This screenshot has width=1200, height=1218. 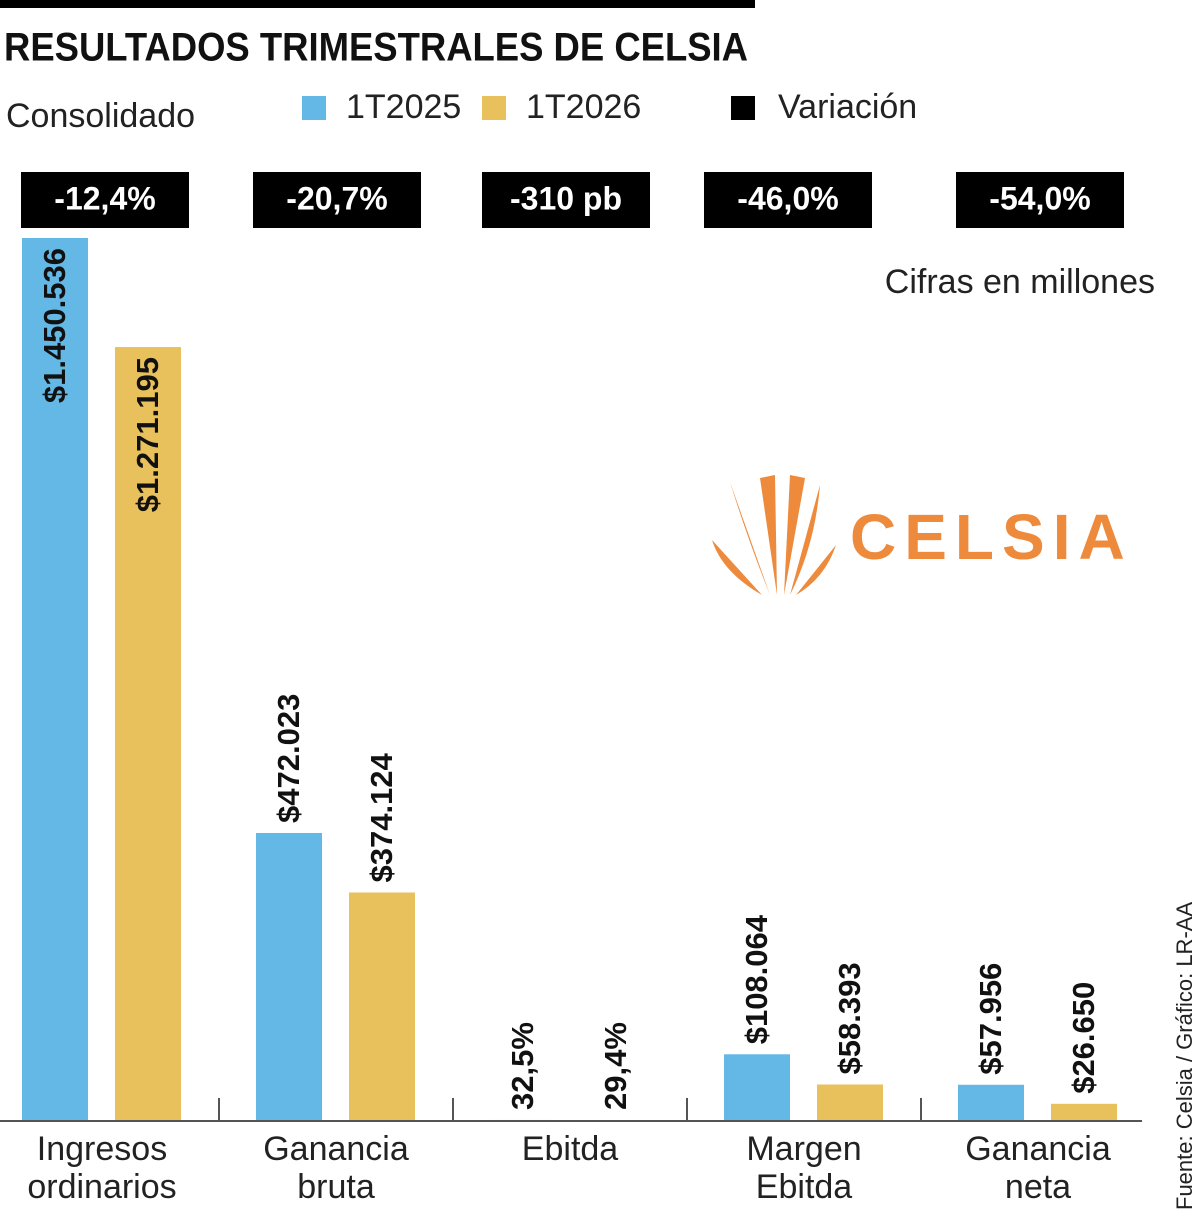 I want to click on variation-label: -46,0%, so click(x=787, y=198).